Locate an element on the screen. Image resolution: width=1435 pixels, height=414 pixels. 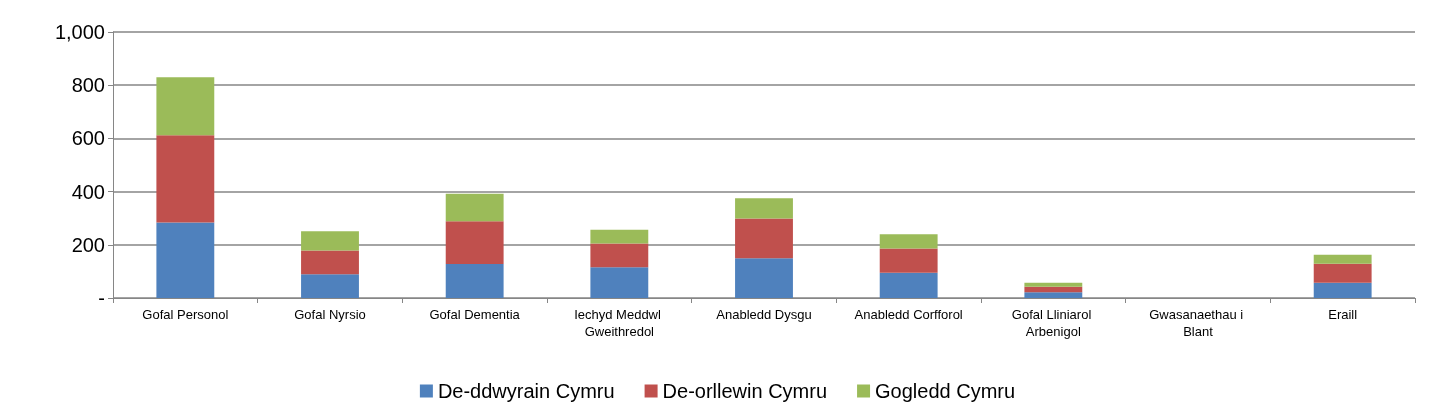
legend-label: De-orllewin Cymru is located at coordinates (745, 391).